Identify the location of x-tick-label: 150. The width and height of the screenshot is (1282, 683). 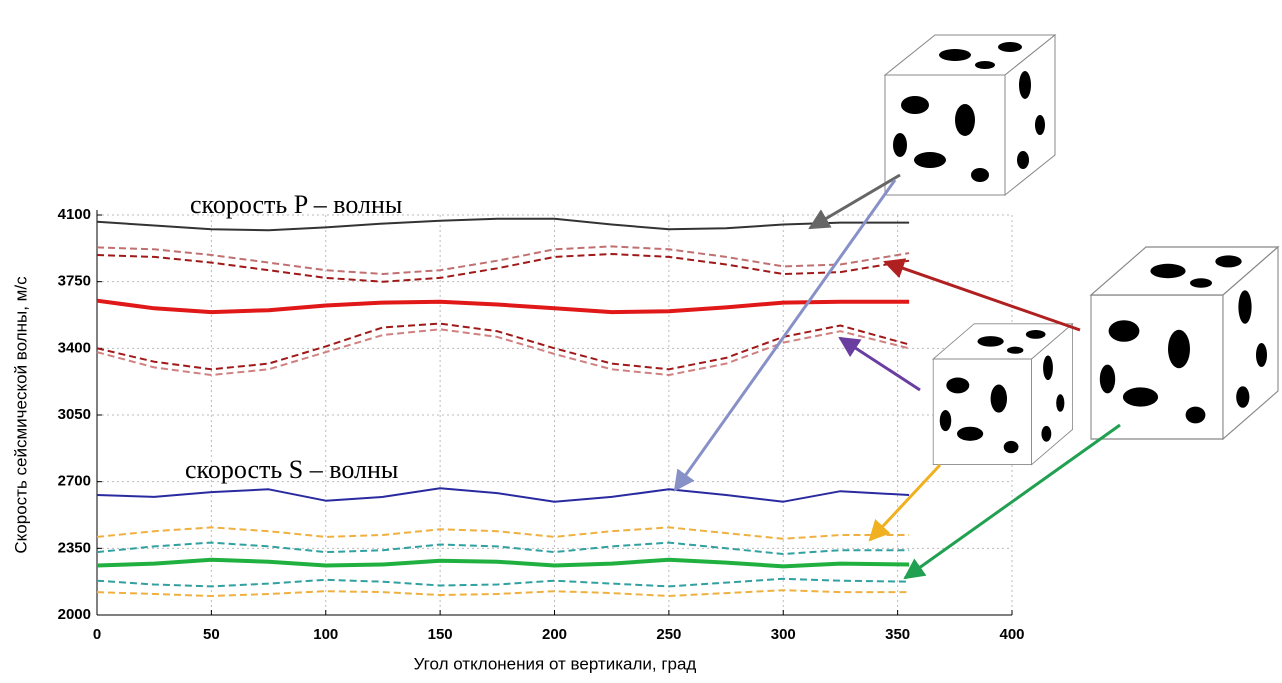
(440, 634).